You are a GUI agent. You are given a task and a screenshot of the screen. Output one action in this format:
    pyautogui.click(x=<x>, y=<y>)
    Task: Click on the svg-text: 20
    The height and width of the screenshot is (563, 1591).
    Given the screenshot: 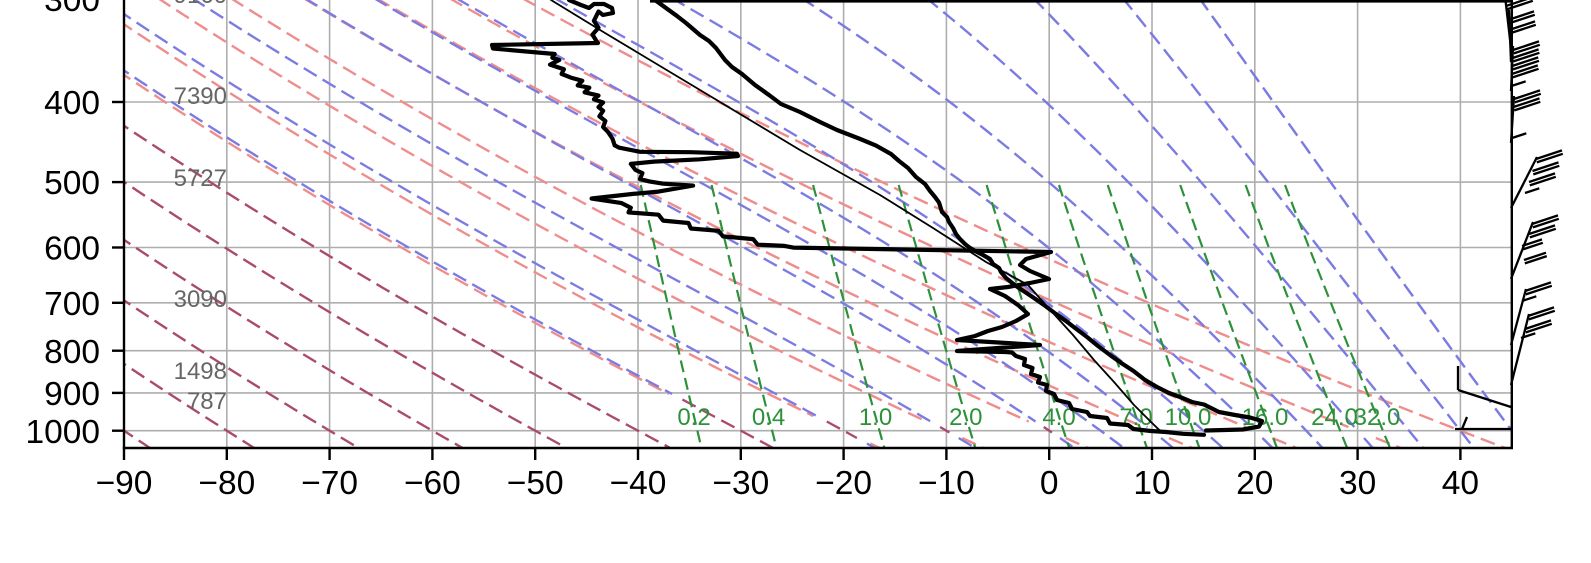 What is the action you would take?
    pyautogui.click(x=1254, y=483)
    